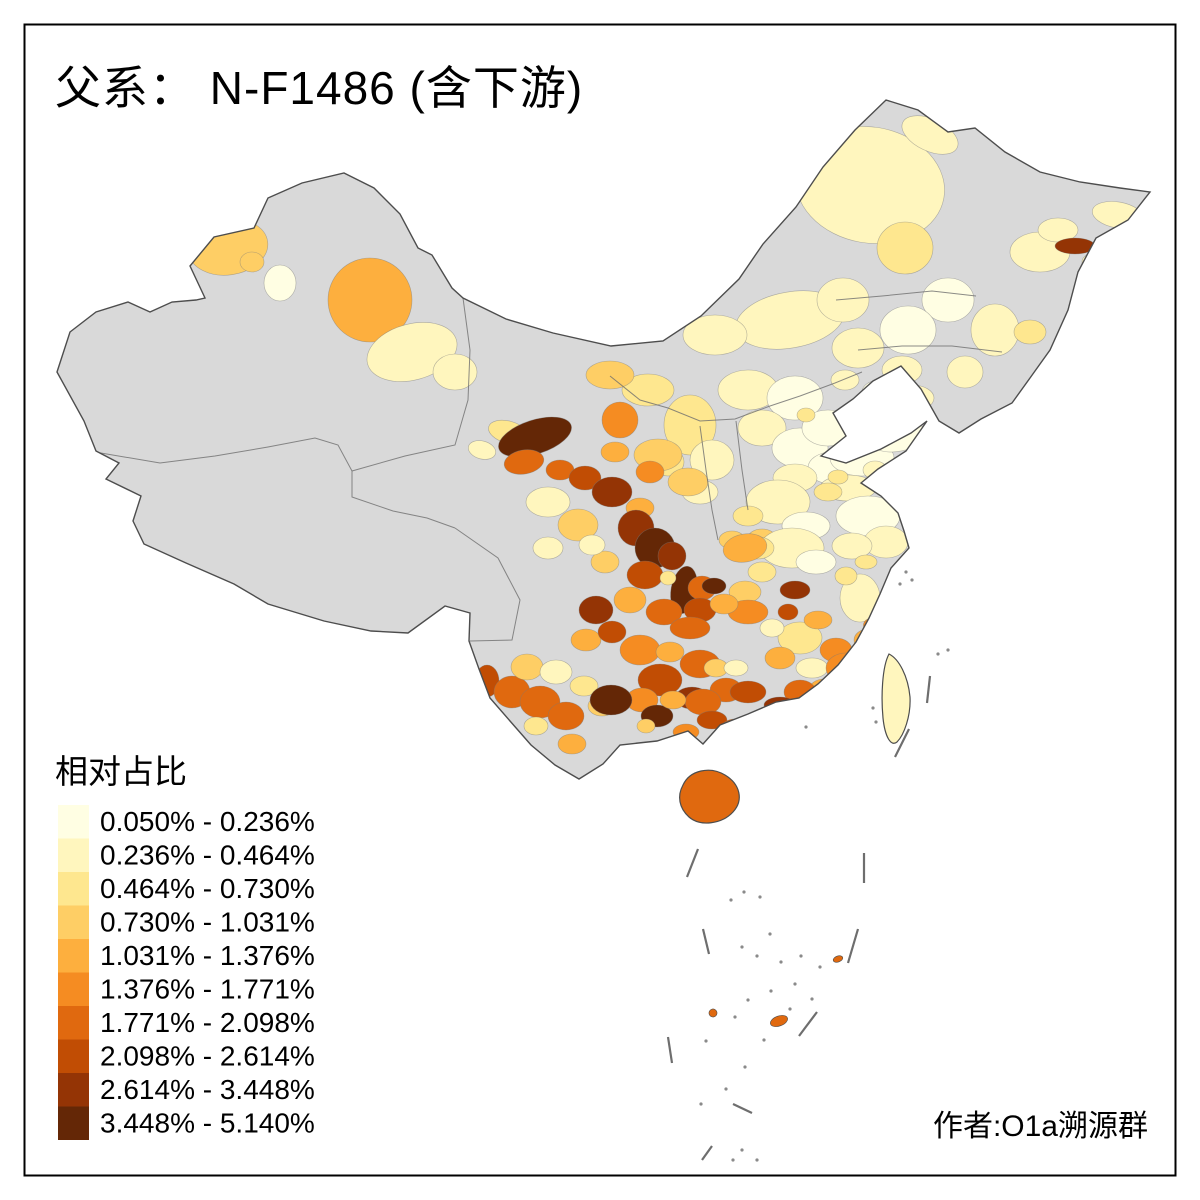 This screenshot has width=1200, height=1200. I want to click on legend-label: 3.448% - 5.140%, so click(207, 1123).